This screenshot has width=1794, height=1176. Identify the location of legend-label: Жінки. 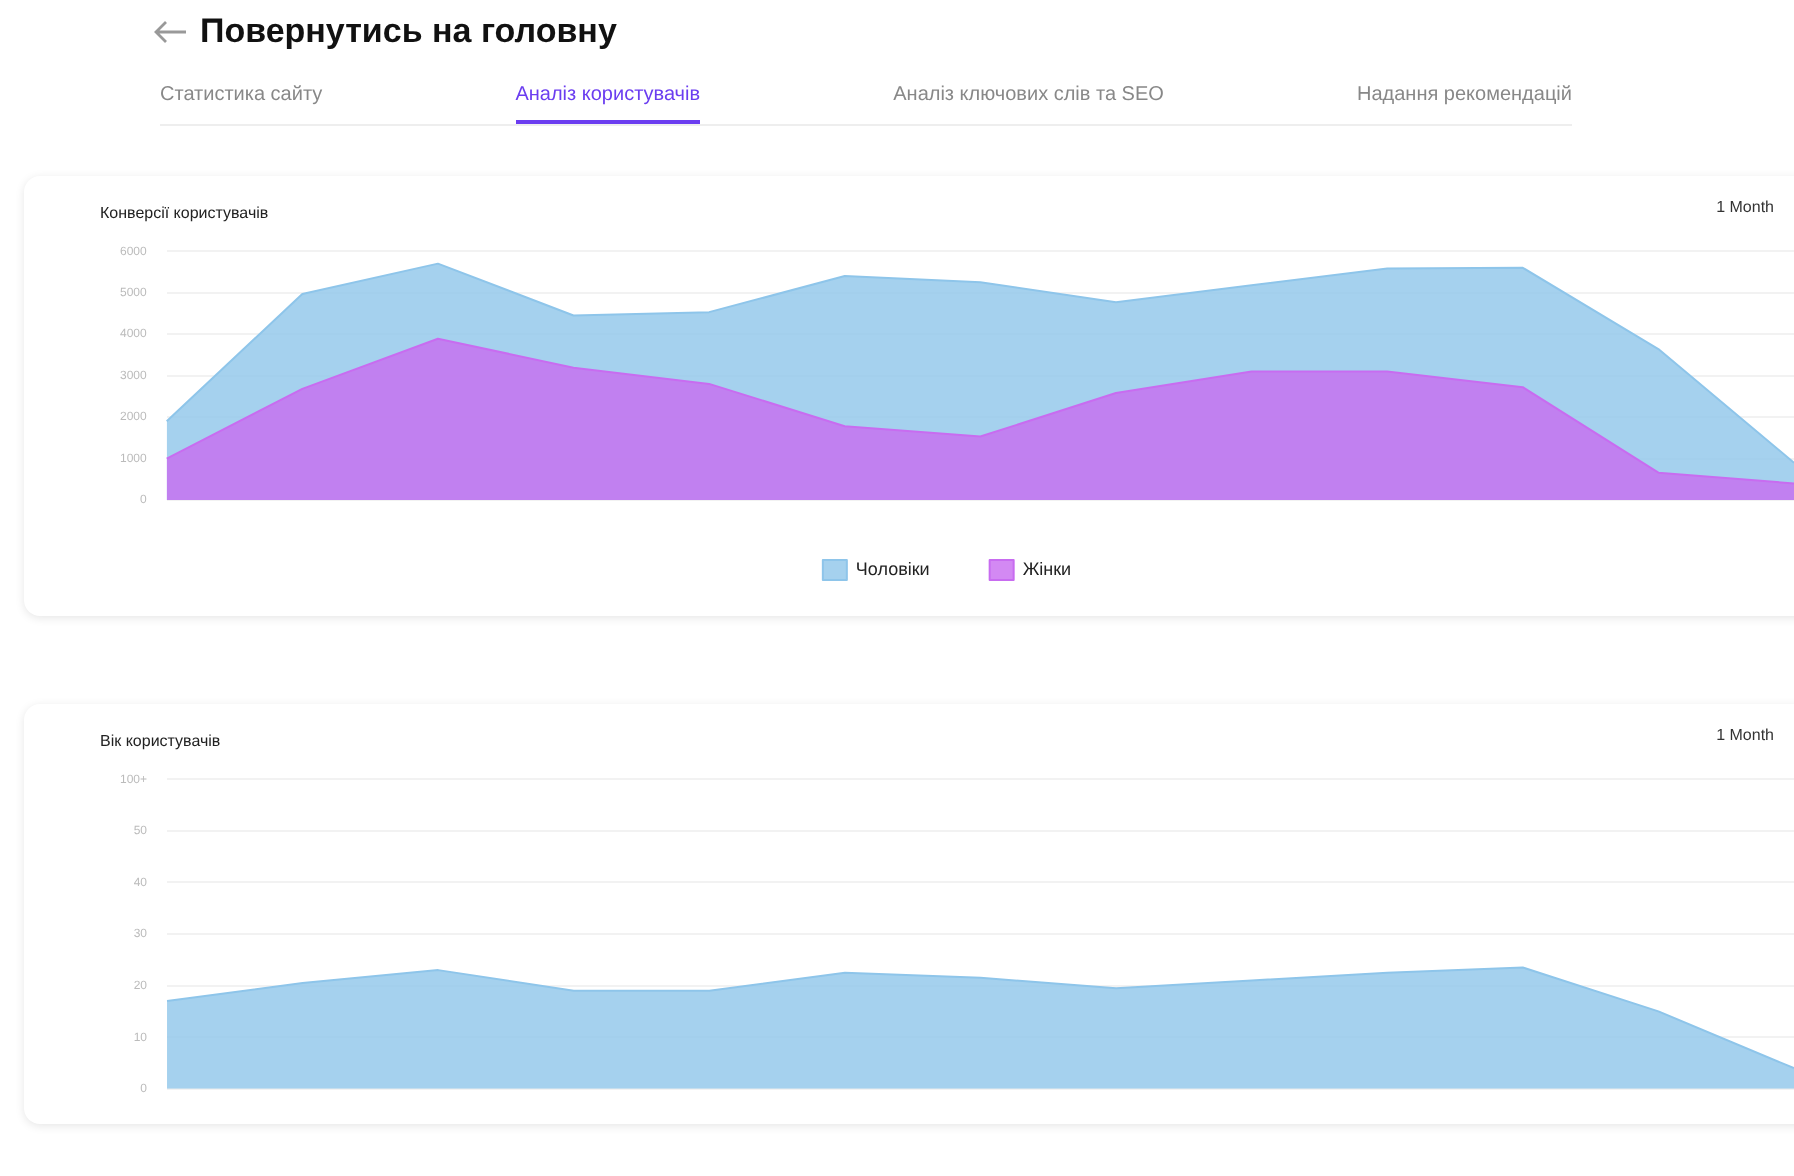
(1047, 568).